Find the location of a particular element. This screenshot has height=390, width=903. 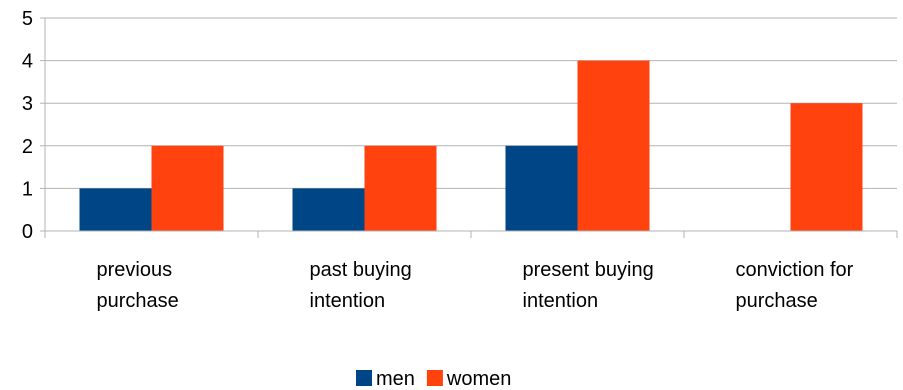

y-tick-label: 4 is located at coordinates (27, 62).